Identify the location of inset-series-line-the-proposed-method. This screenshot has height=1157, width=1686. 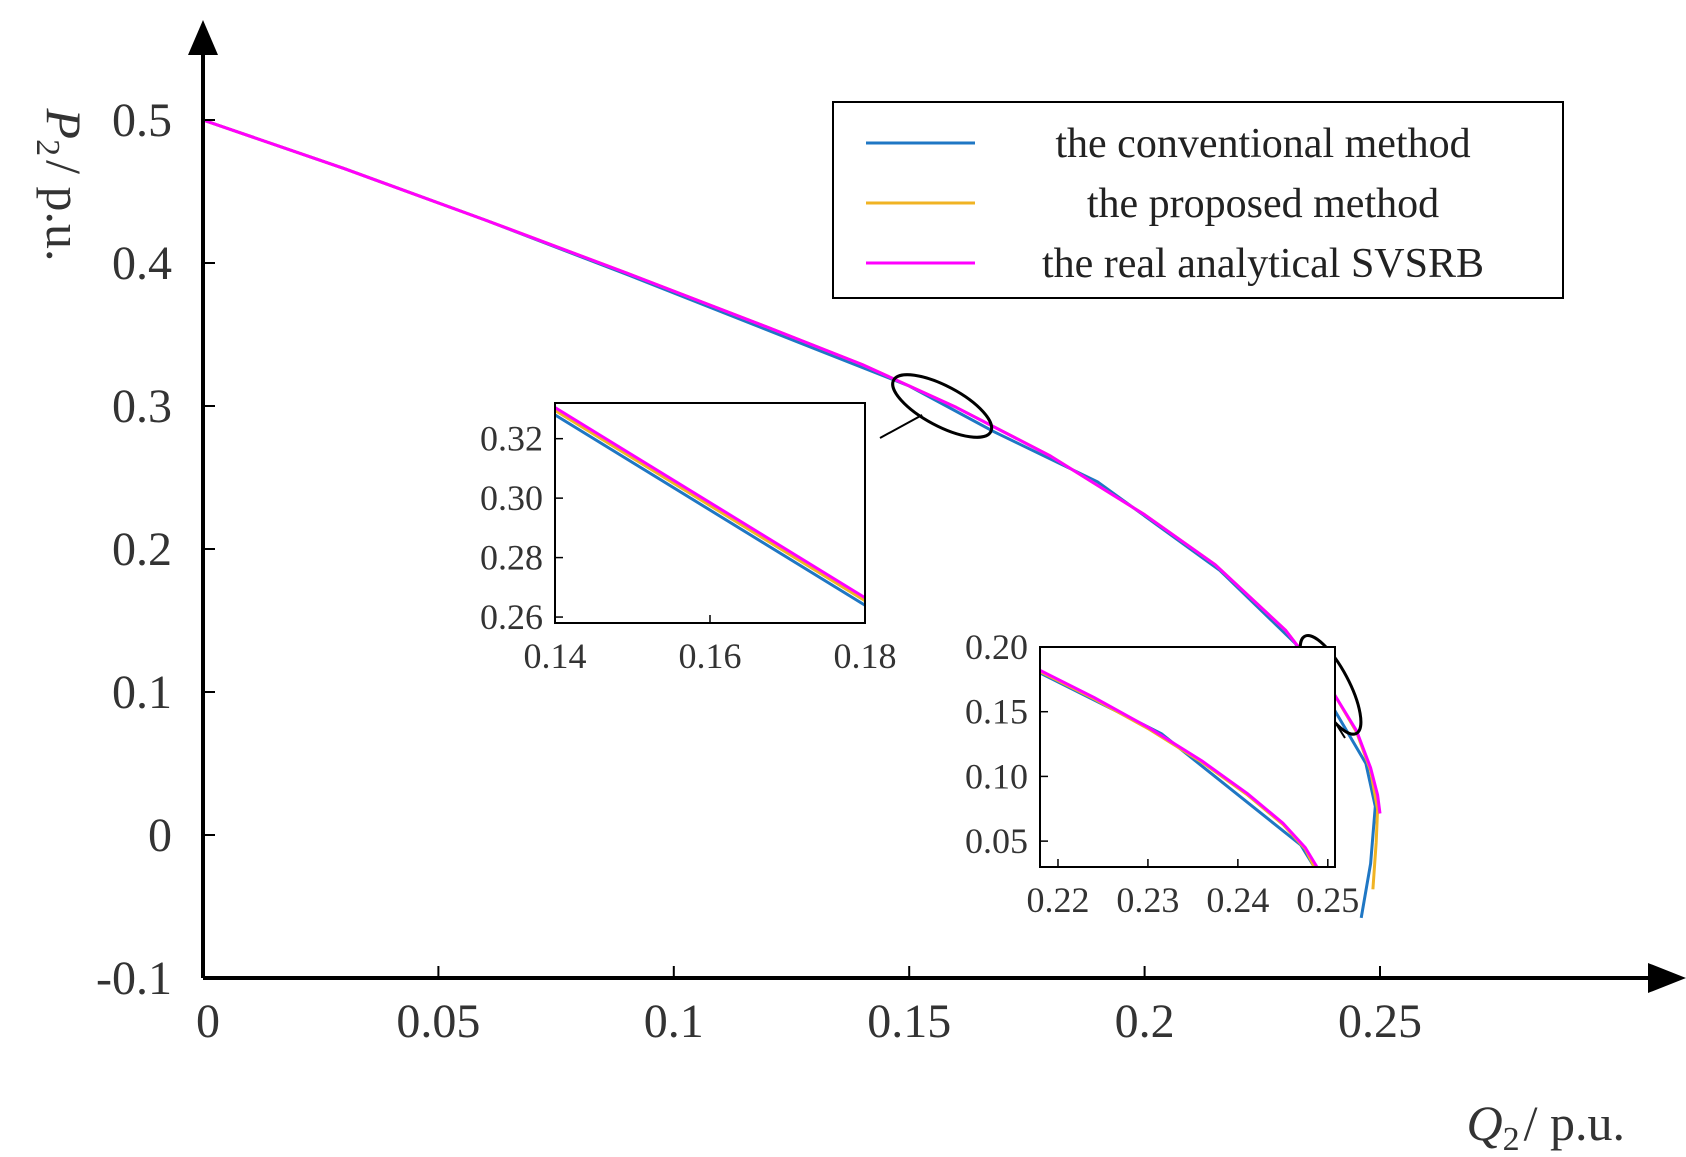
(710, 505).